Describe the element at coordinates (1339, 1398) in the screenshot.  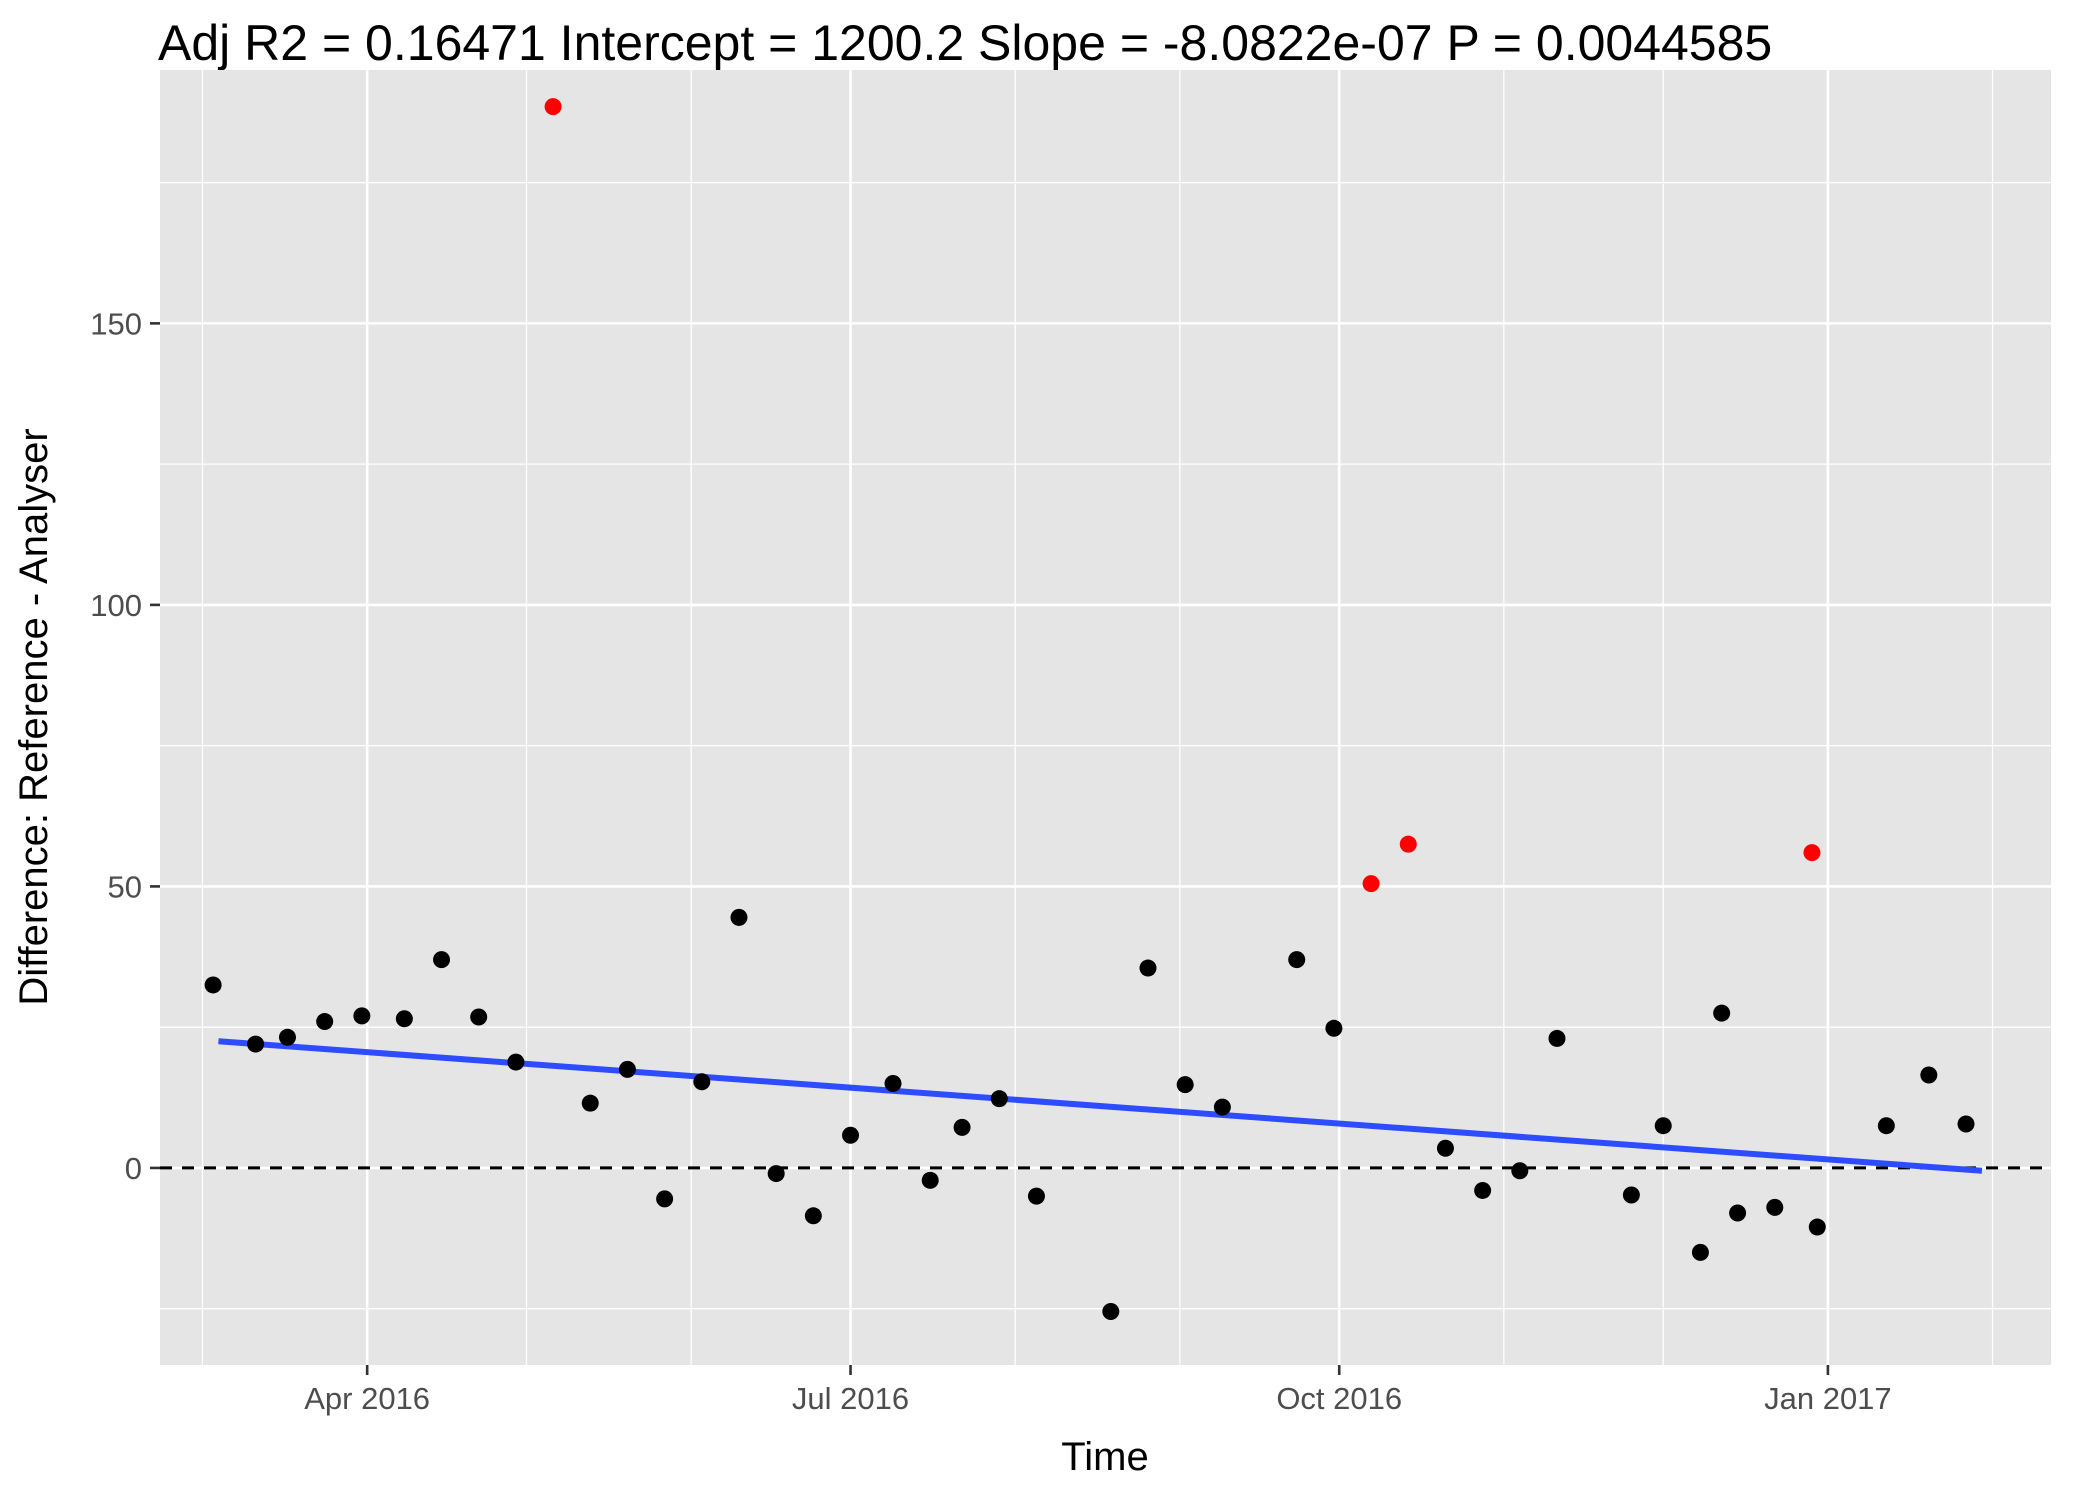
I see `x-tick-label: Oct 2016` at that location.